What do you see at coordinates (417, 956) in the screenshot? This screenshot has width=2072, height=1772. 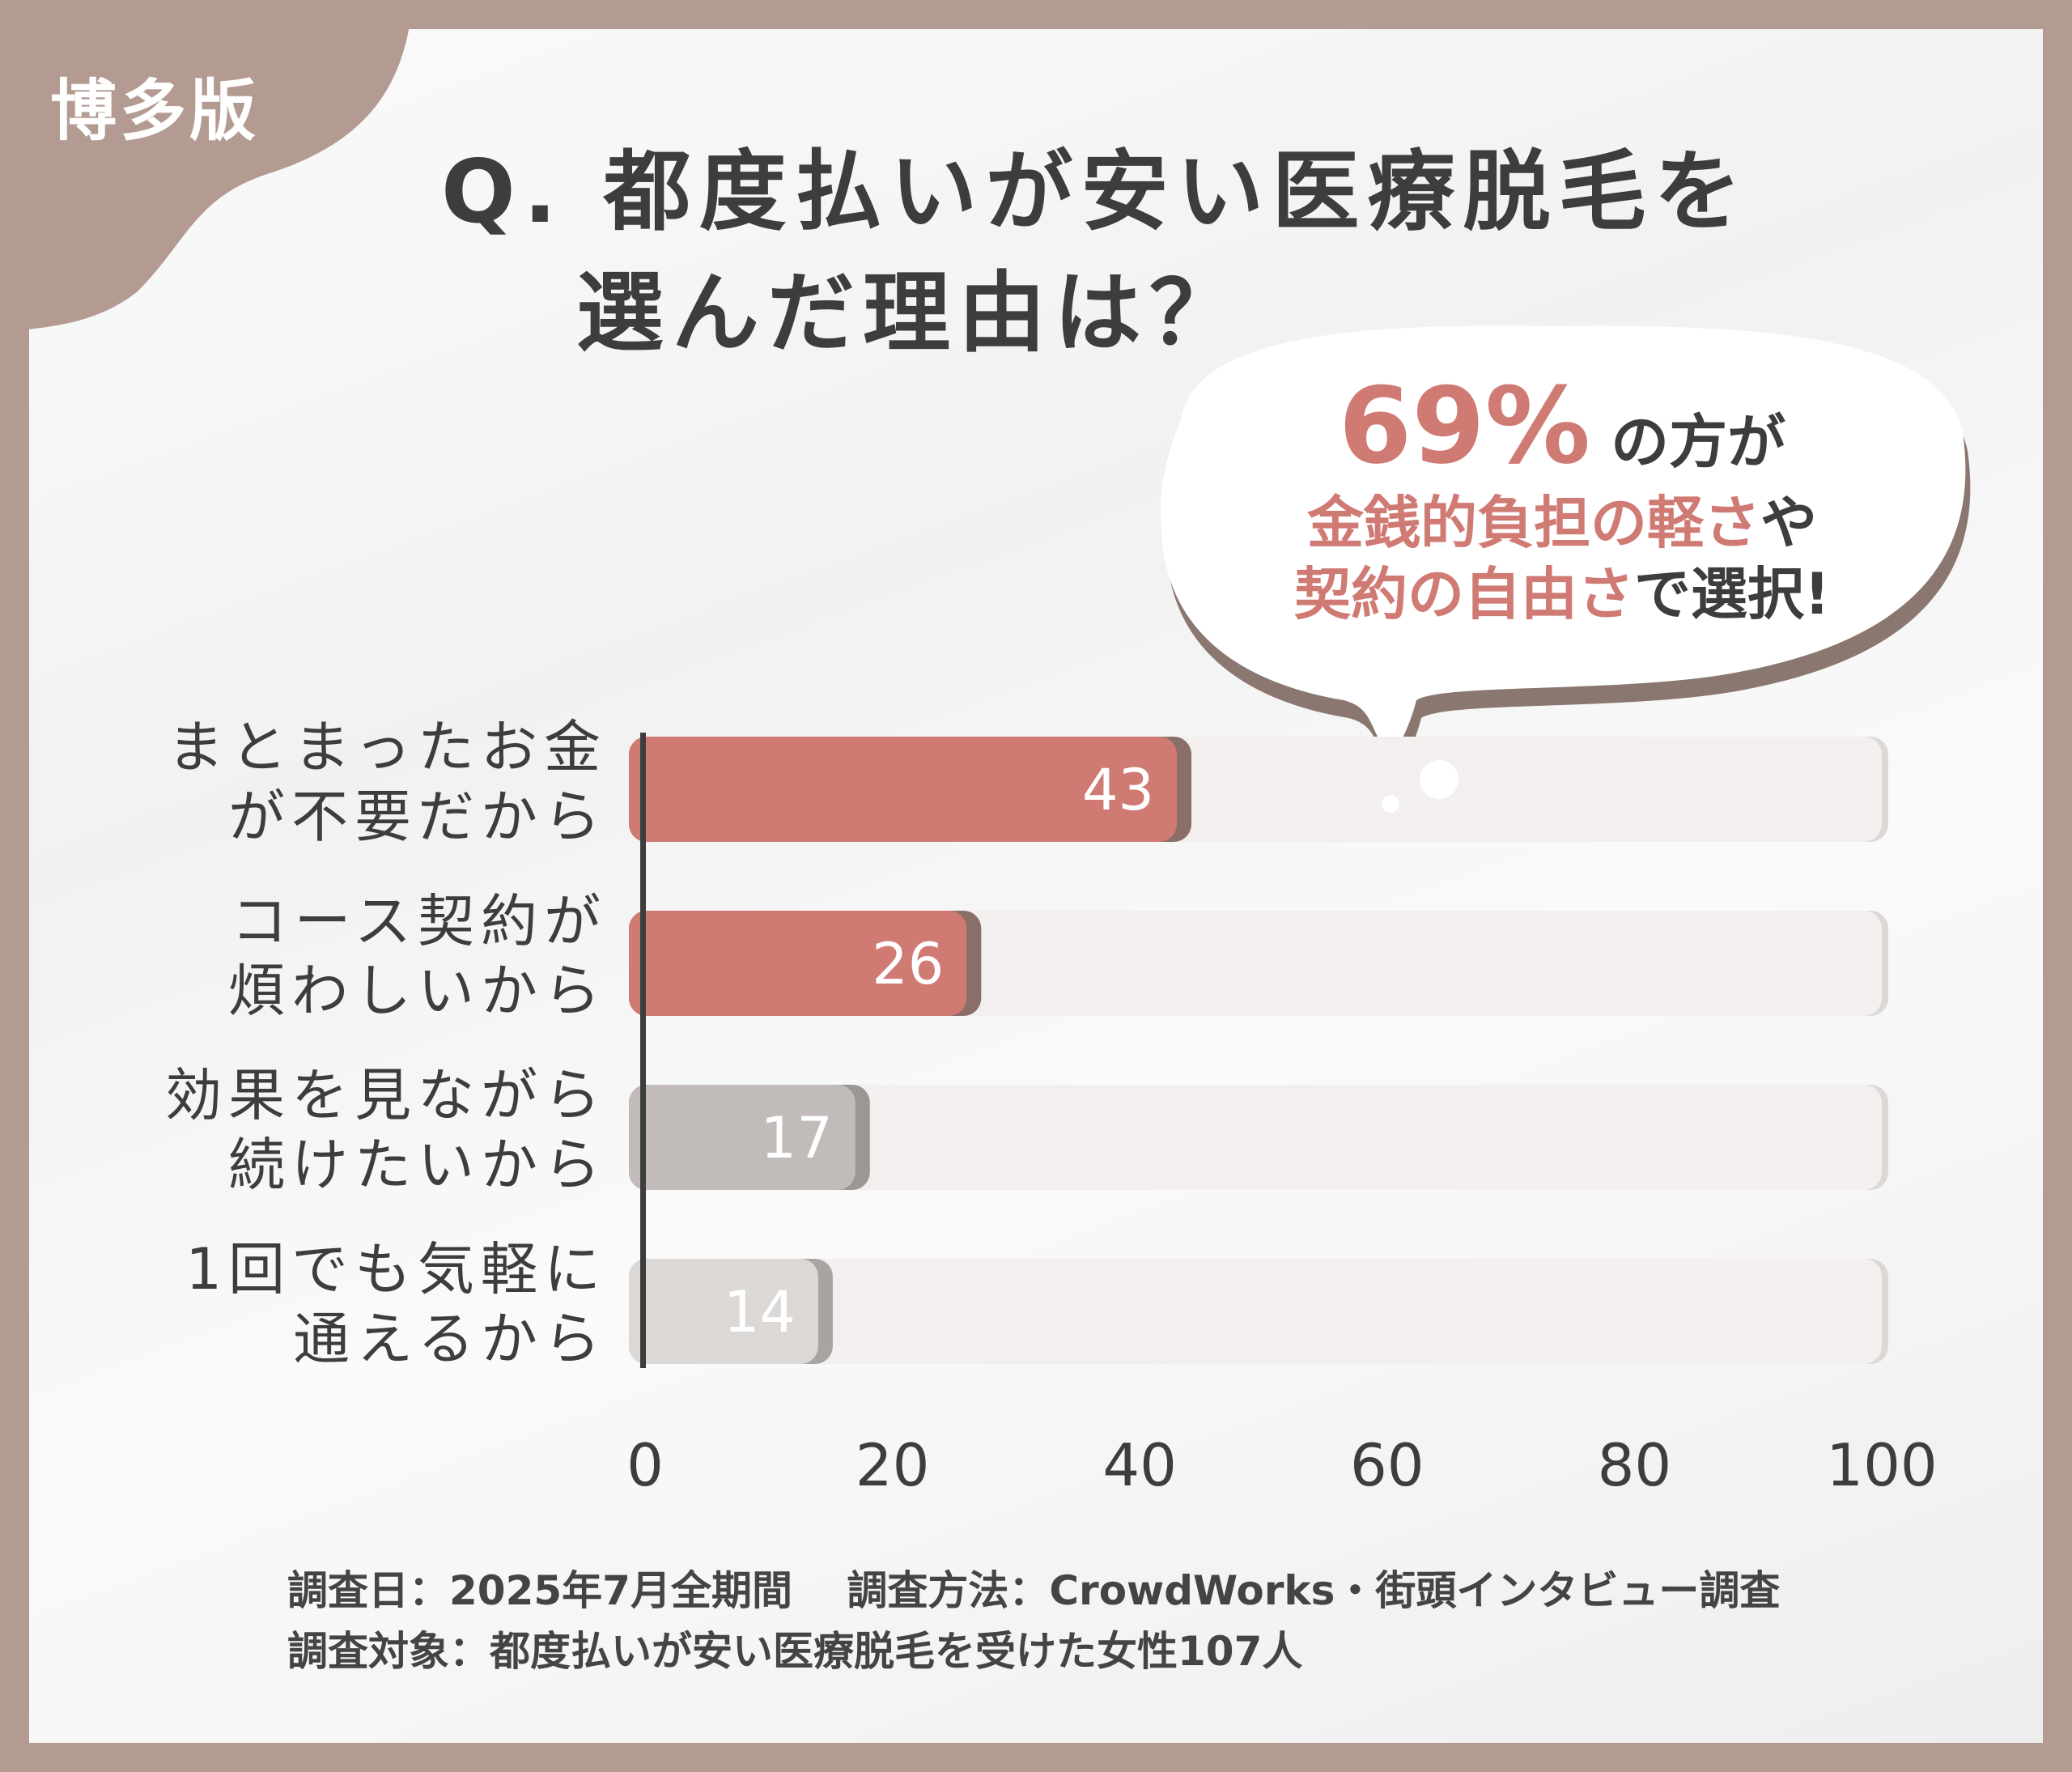 I see `category-label: コース契約が 煩わしいから` at bounding box center [417, 956].